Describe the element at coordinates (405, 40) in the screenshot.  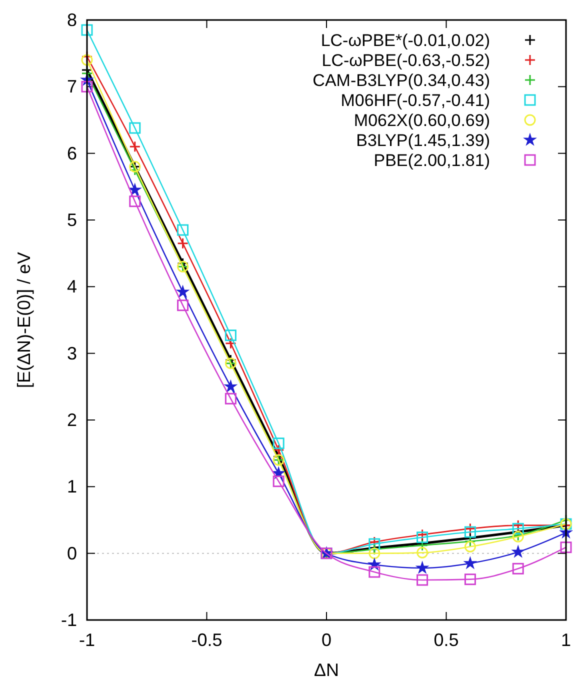
I see `legend-label: LC-ωPBE*(-0.01,0.02)` at that location.